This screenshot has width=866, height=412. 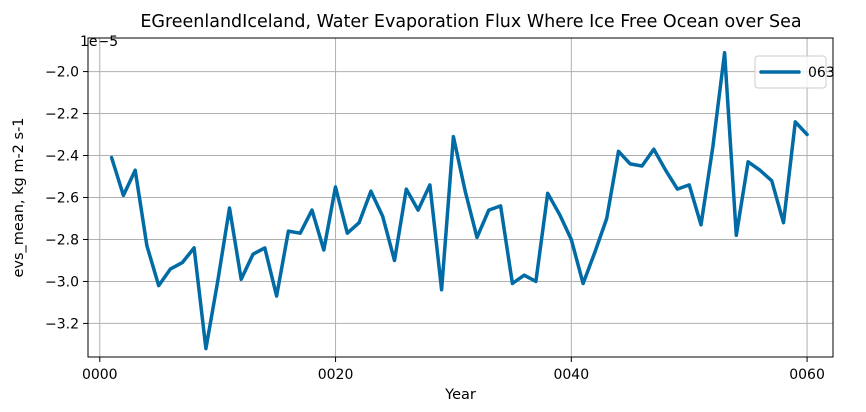 What do you see at coordinates (62, 282) in the screenshot?
I see `y-tick-label: −3.0` at bounding box center [62, 282].